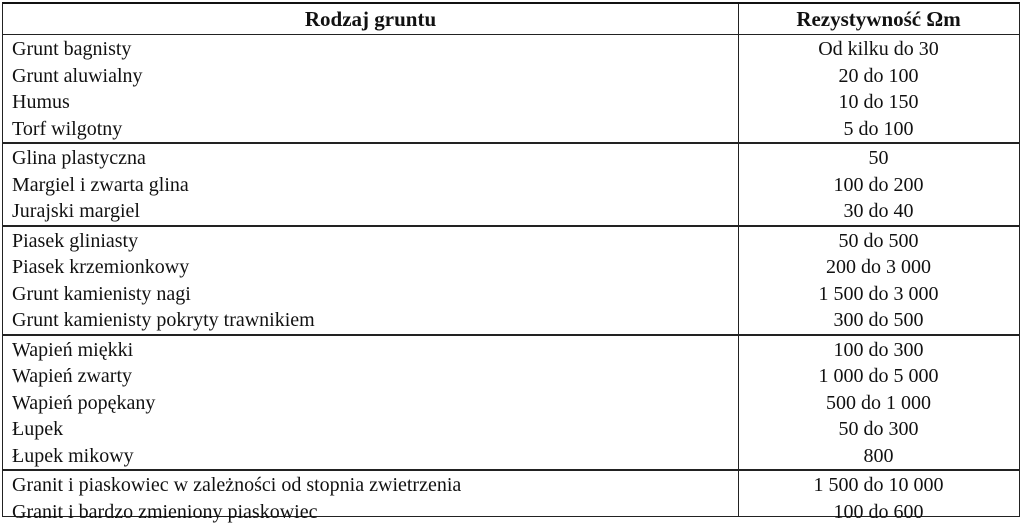 The height and width of the screenshot is (525, 1024). What do you see at coordinates (370, 267) in the screenshot?
I see `soil-type-cell: Piasek krzemionkowy` at bounding box center [370, 267].